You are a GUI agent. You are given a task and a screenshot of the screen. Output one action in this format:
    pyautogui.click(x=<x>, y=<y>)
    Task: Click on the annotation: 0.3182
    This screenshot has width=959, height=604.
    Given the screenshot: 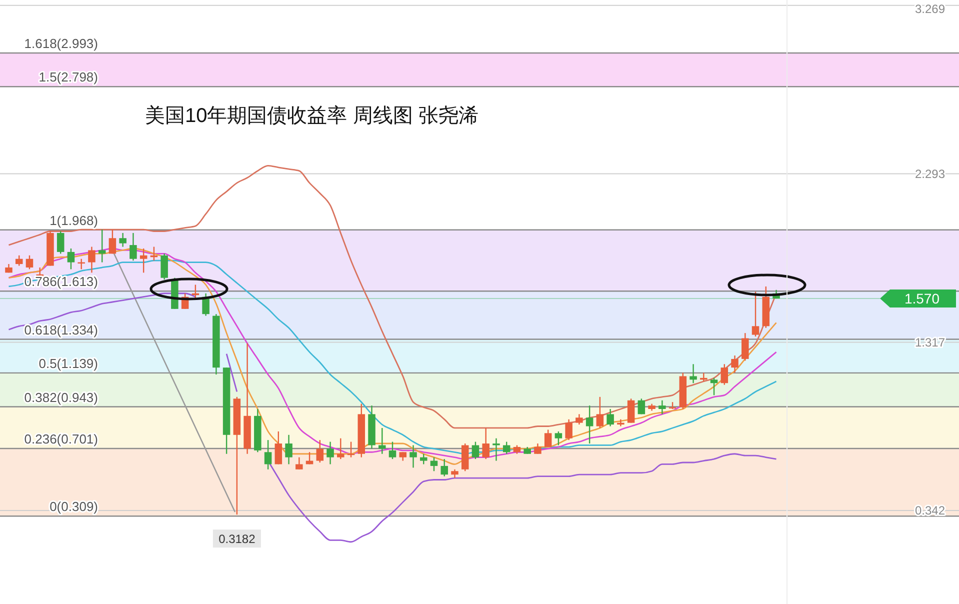 What is the action you would take?
    pyautogui.click(x=237, y=539)
    